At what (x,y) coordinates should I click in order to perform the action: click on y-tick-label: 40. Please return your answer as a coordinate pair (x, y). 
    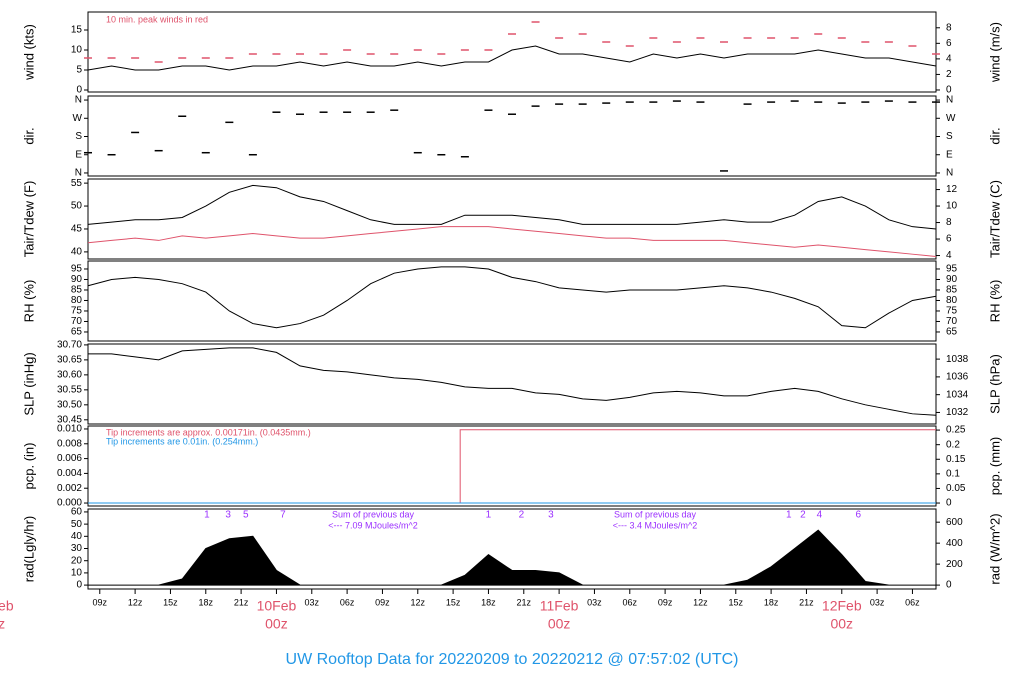
    Looking at the image, I should click on (77, 252).